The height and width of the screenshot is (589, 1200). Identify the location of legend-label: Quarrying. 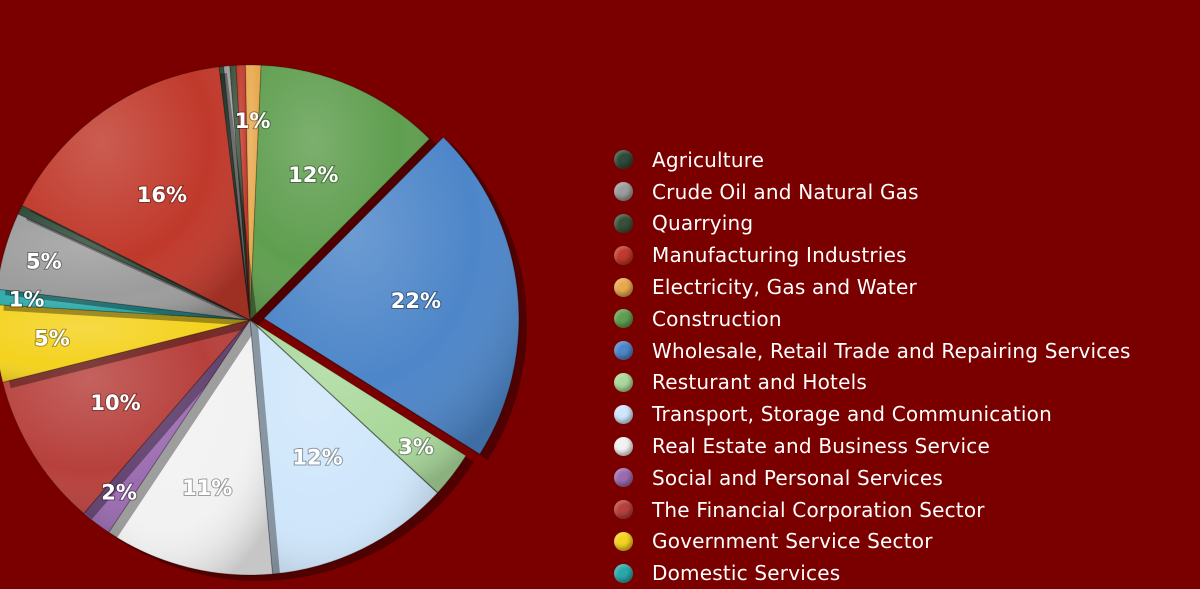
(703, 223).